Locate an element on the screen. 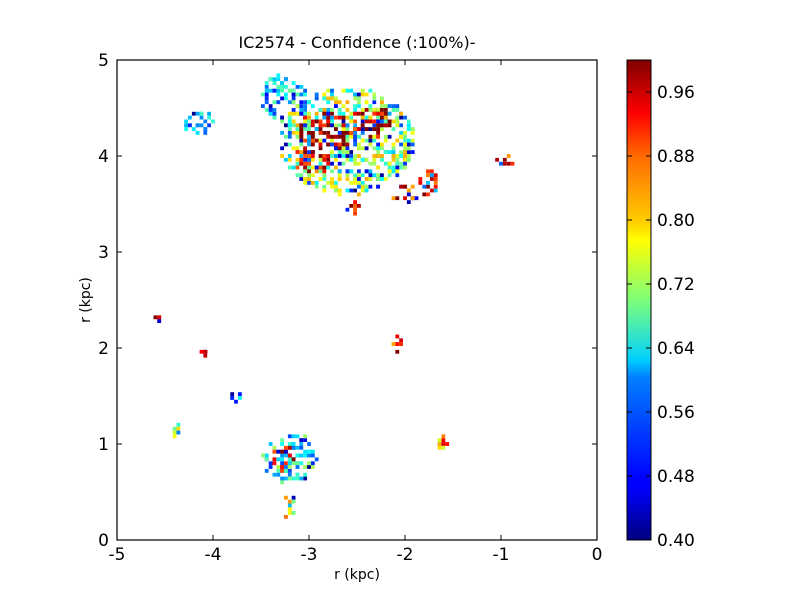  x-tick-label: -5 is located at coordinates (117, 555).